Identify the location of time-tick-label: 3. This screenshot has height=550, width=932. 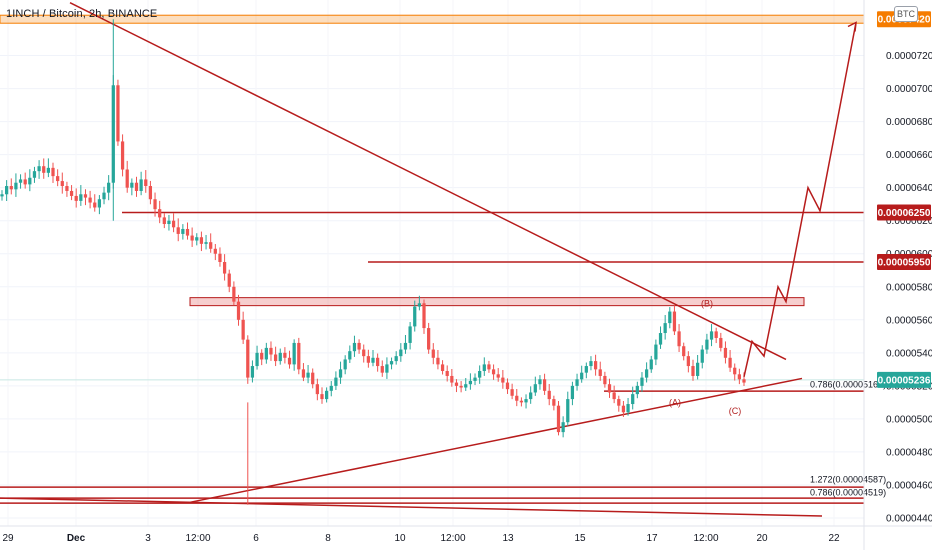
(148, 538).